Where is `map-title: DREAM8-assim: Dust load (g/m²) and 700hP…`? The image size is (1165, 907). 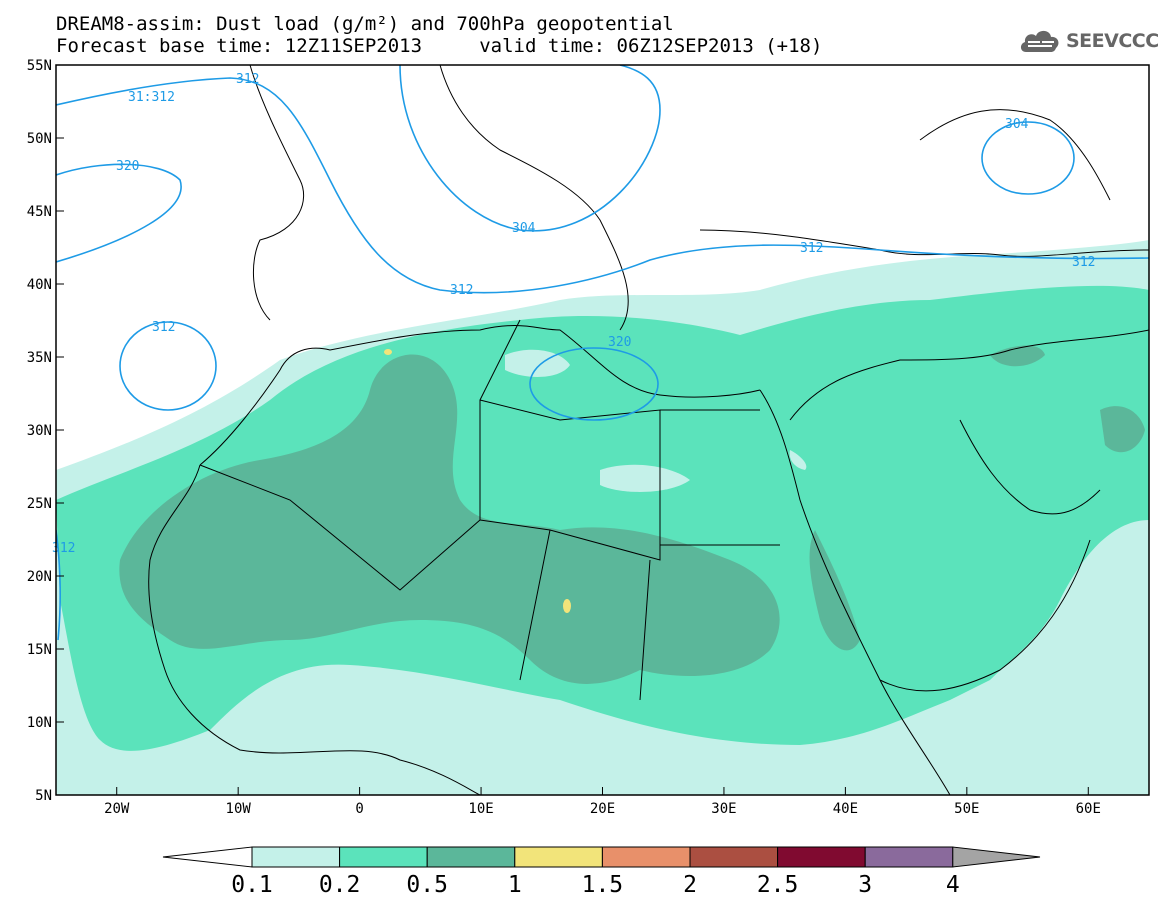 map-title: DREAM8-assim: Dust load (g/m²) and 700hP… is located at coordinates (365, 24).